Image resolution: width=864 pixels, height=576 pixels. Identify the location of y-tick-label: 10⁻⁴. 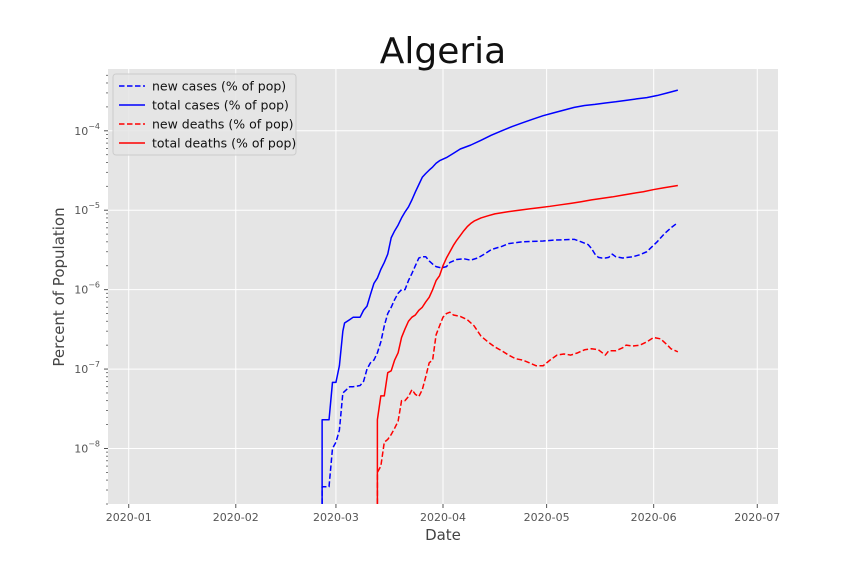
(87, 130).